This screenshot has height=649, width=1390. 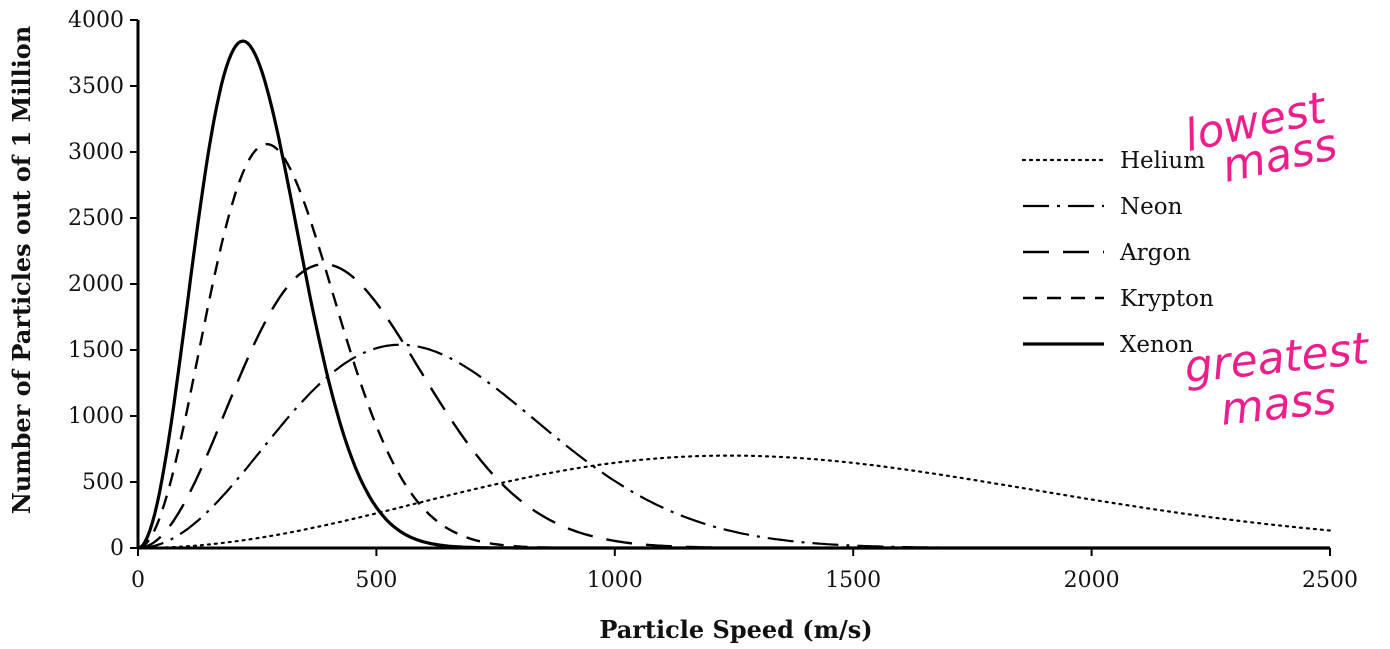 I want to click on x-tick-label: 1500, so click(x=853, y=580).